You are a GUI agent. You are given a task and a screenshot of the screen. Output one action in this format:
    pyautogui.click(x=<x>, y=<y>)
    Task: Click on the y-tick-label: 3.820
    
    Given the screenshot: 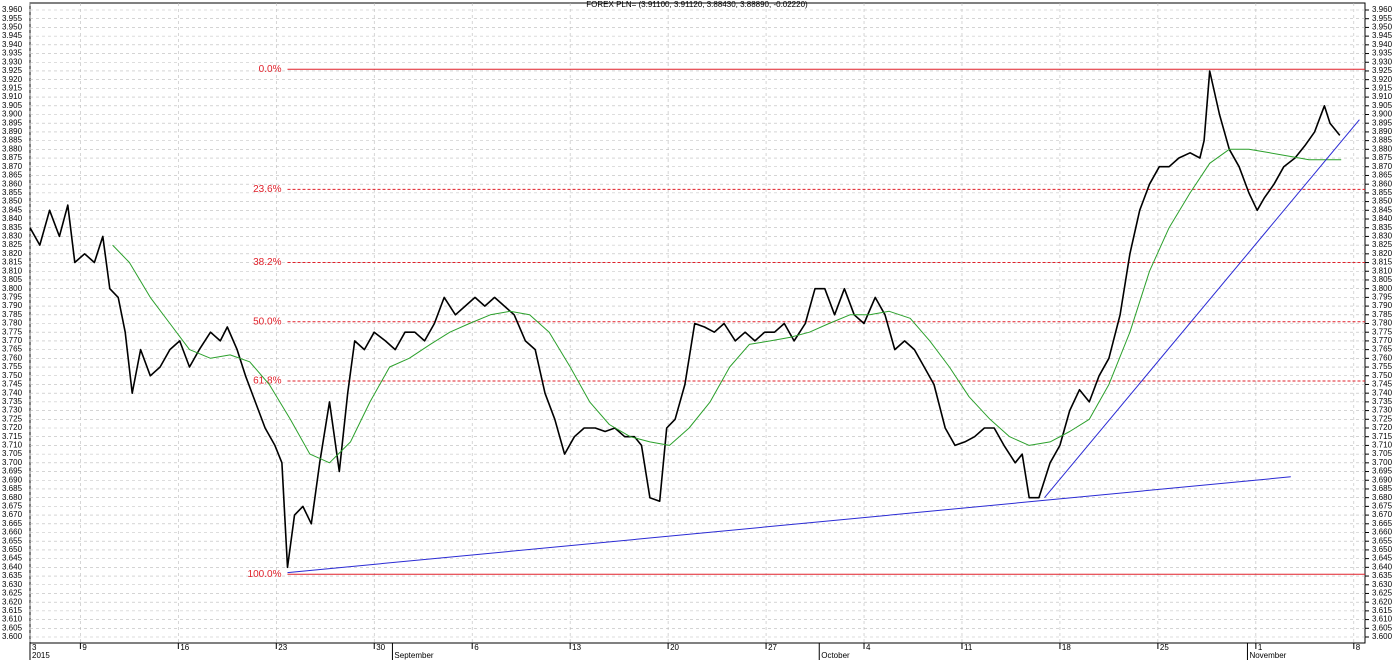 What is the action you would take?
    pyautogui.click(x=12, y=253)
    